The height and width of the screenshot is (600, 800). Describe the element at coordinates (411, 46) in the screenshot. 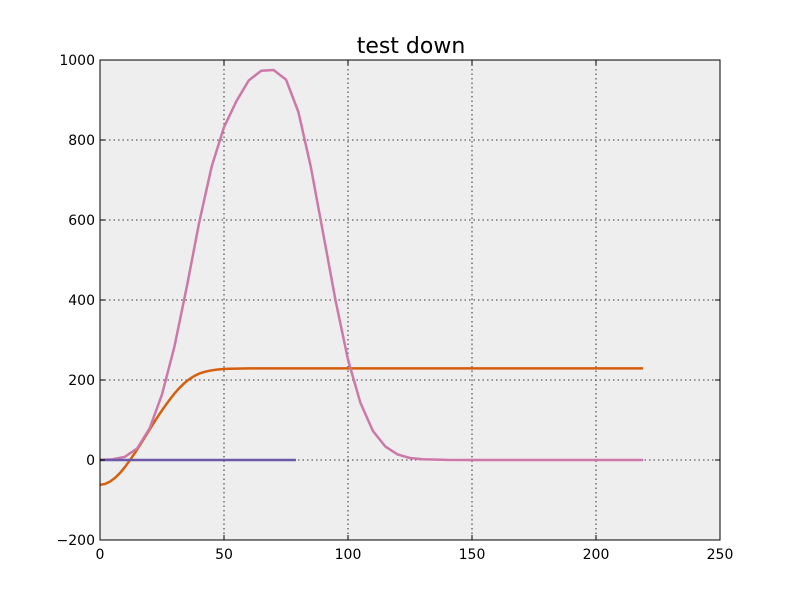

I see `chart-title: test down` at that location.